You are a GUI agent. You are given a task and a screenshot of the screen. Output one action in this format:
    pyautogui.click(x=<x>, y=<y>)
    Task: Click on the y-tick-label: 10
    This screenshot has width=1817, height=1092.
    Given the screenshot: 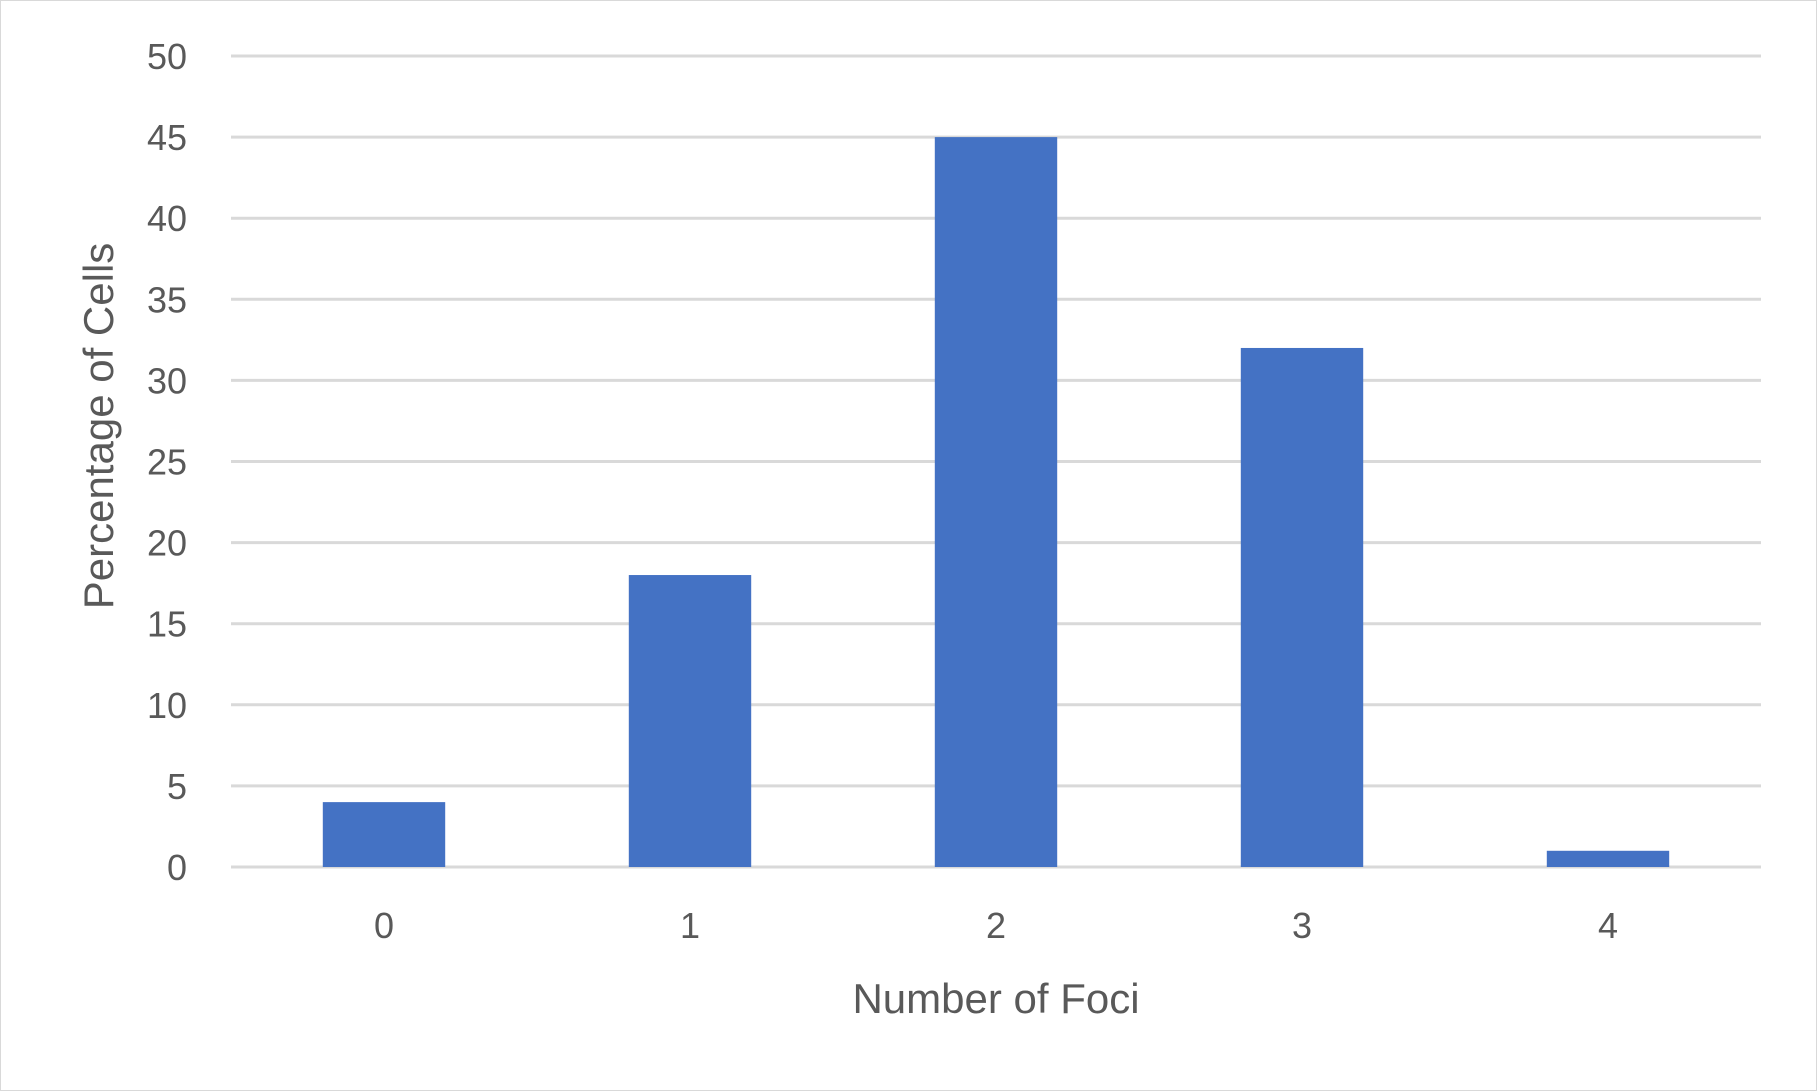 What is the action you would take?
    pyautogui.click(x=167, y=705)
    